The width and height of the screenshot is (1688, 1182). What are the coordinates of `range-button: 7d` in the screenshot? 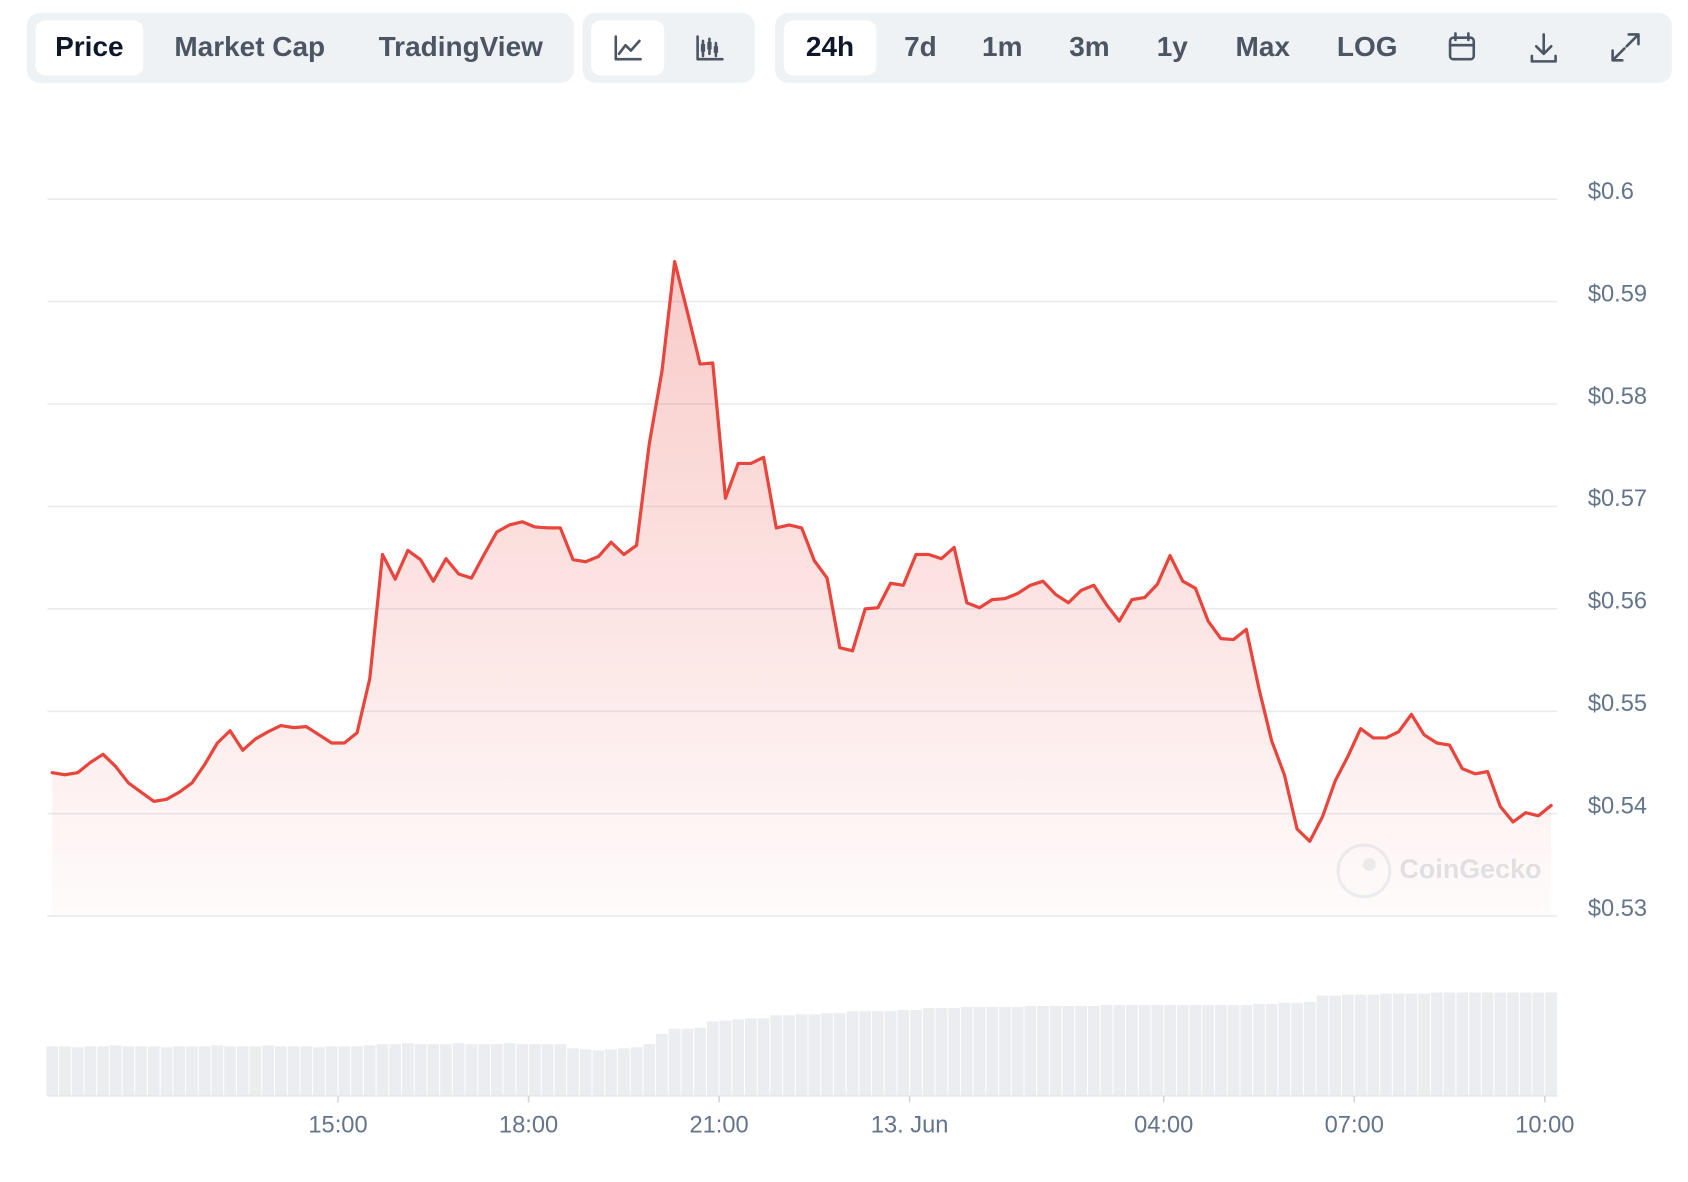 It's located at (920, 46).